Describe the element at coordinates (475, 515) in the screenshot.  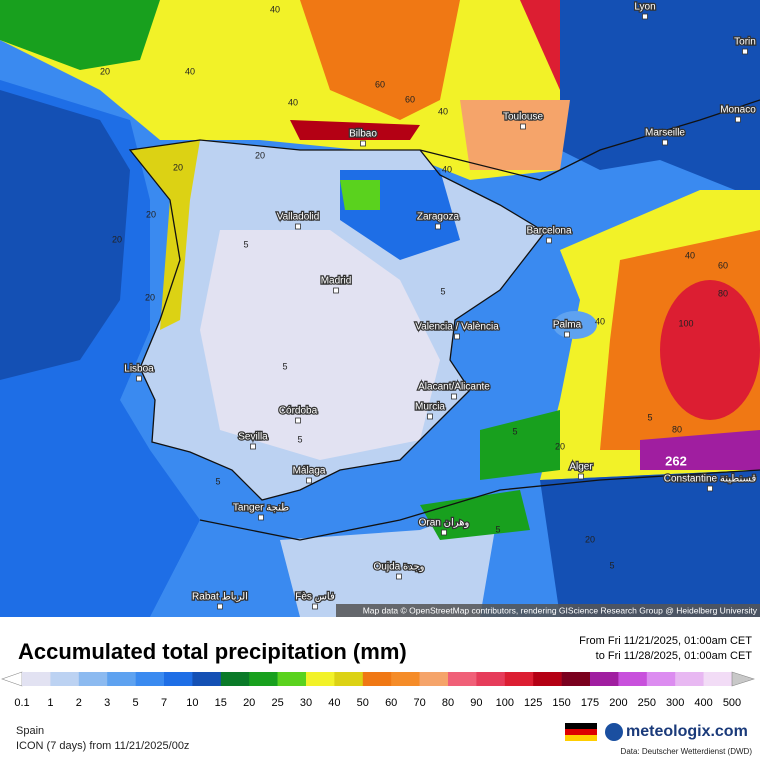
I see `oran-rain` at that location.